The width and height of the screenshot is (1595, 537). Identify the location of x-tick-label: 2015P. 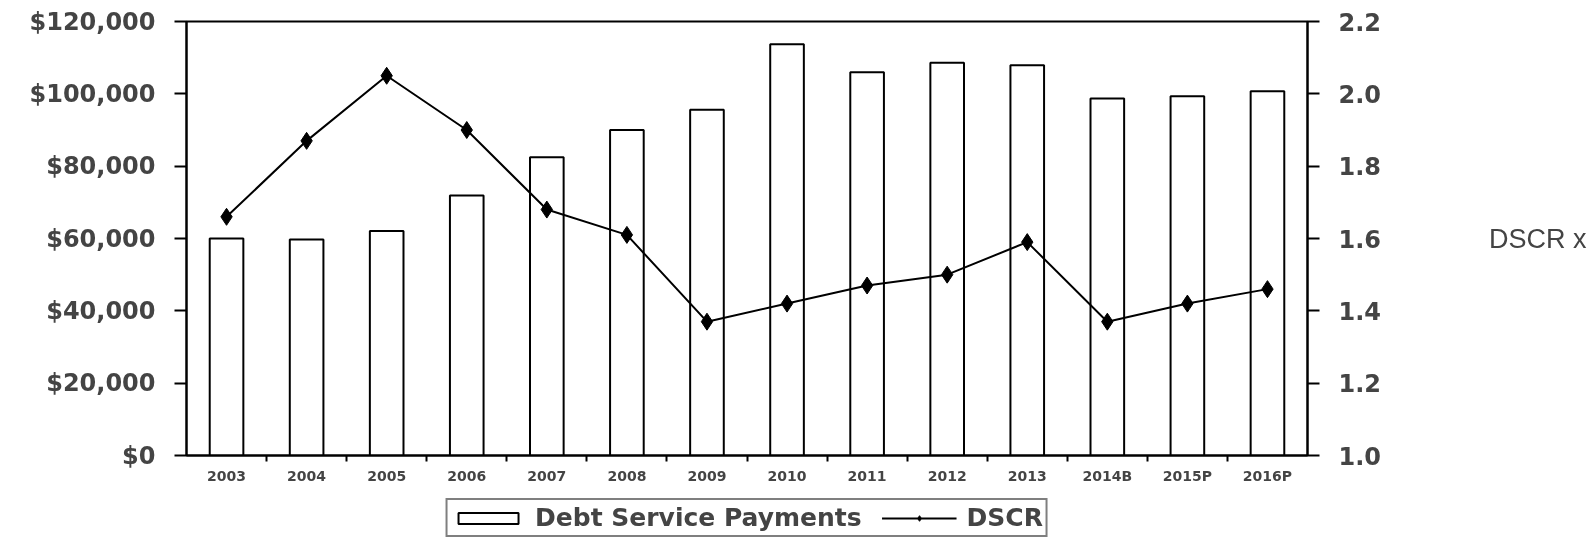
(1187, 475).